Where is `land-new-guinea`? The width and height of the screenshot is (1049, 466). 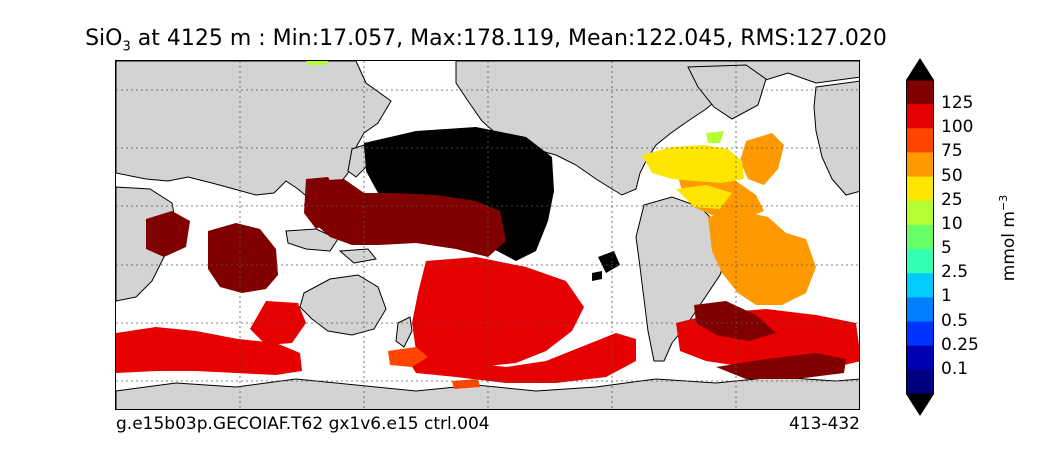 land-new-guinea is located at coordinates (357, 256).